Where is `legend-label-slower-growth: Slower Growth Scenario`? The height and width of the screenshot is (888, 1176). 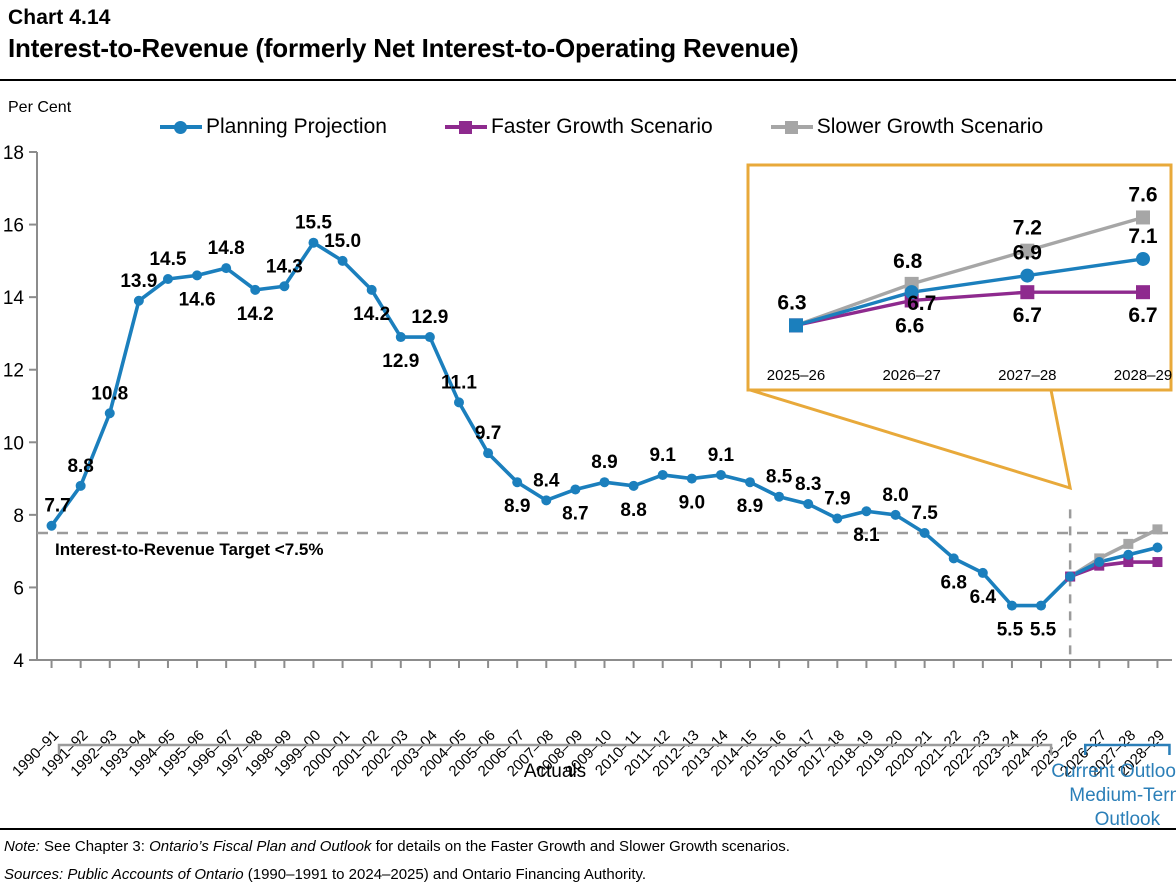
legend-label-slower-growth: Slower Growth Scenario is located at coordinates (930, 126).